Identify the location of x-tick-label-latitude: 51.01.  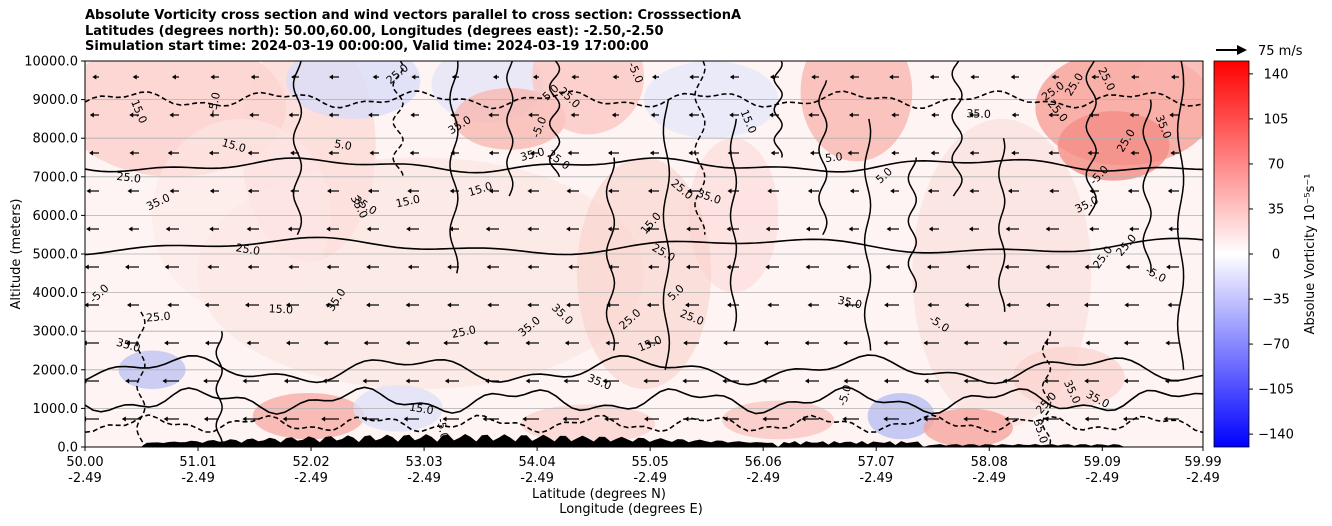
(197, 462).